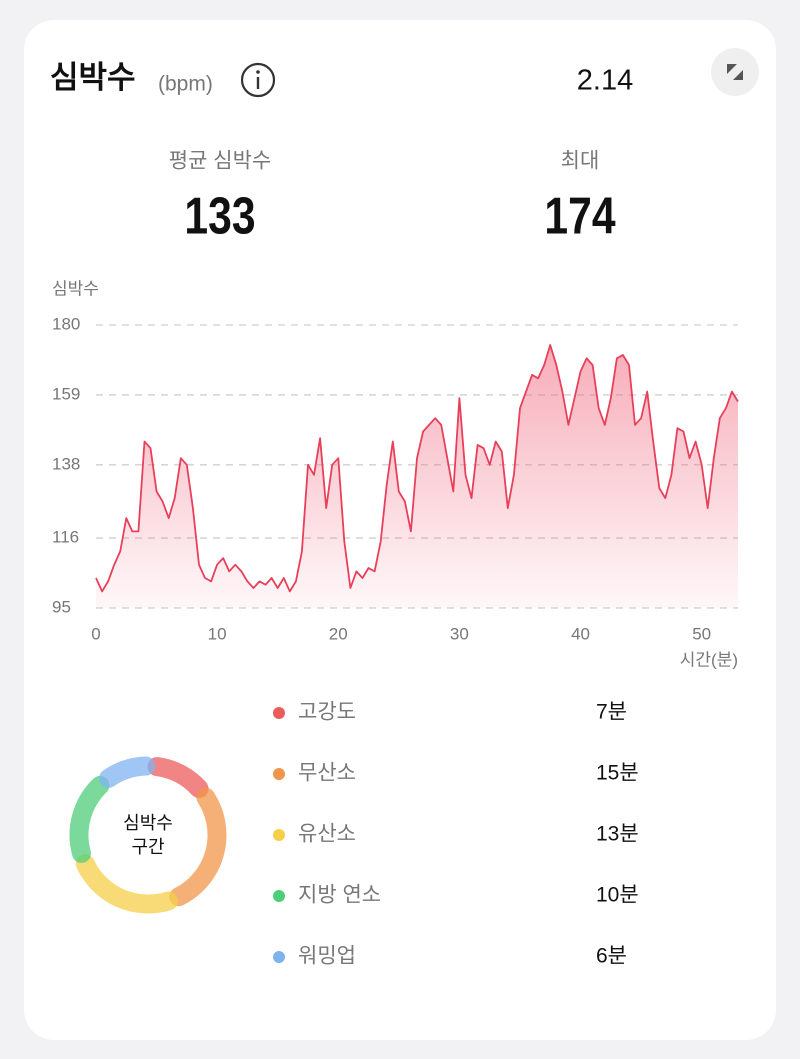 The height and width of the screenshot is (1059, 800). I want to click on x-tick-label: 30, so click(459, 633).